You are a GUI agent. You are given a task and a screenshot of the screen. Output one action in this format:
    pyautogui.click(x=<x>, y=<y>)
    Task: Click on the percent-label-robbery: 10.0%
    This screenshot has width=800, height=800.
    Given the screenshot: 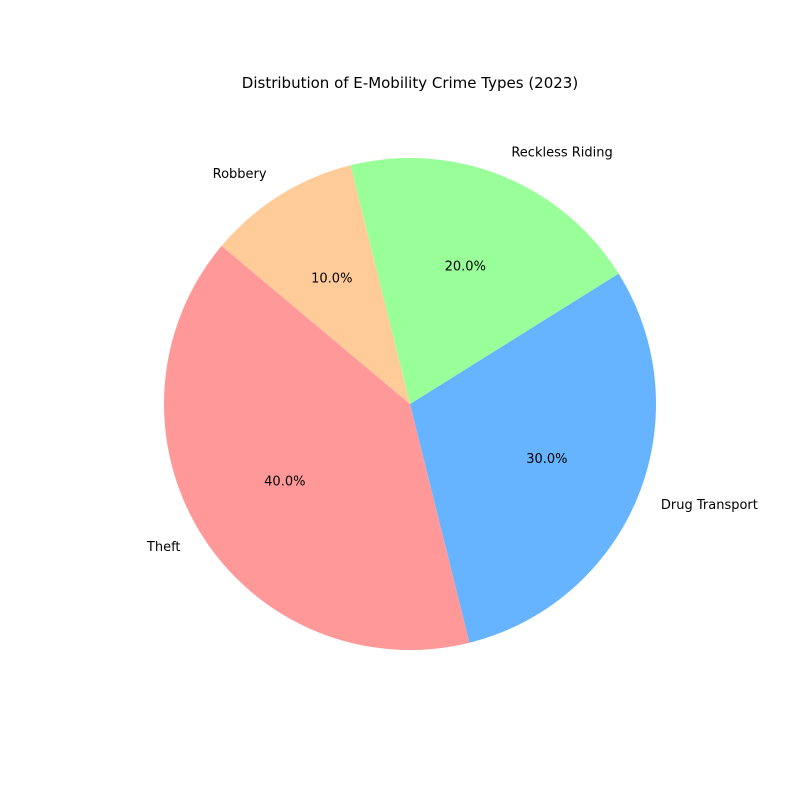 What is the action you would take?
    pyautogui.click(x=331, y=278)
    